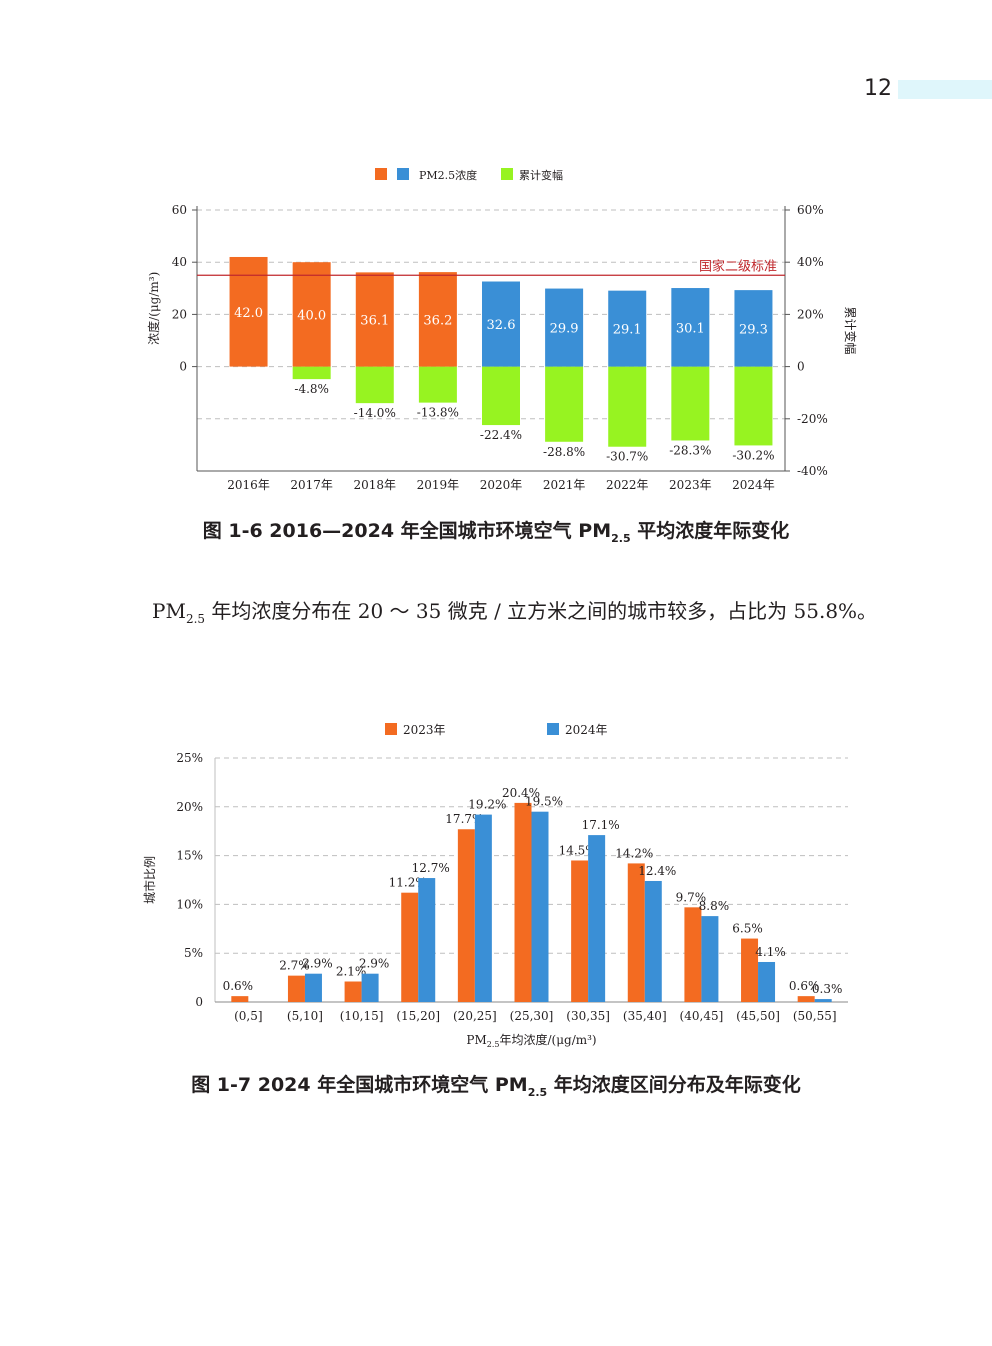 The height and width of the screenshot is (1346, 992). I want to click on y-axis-title: 浓度/(μg/m³), so click(153, 308).